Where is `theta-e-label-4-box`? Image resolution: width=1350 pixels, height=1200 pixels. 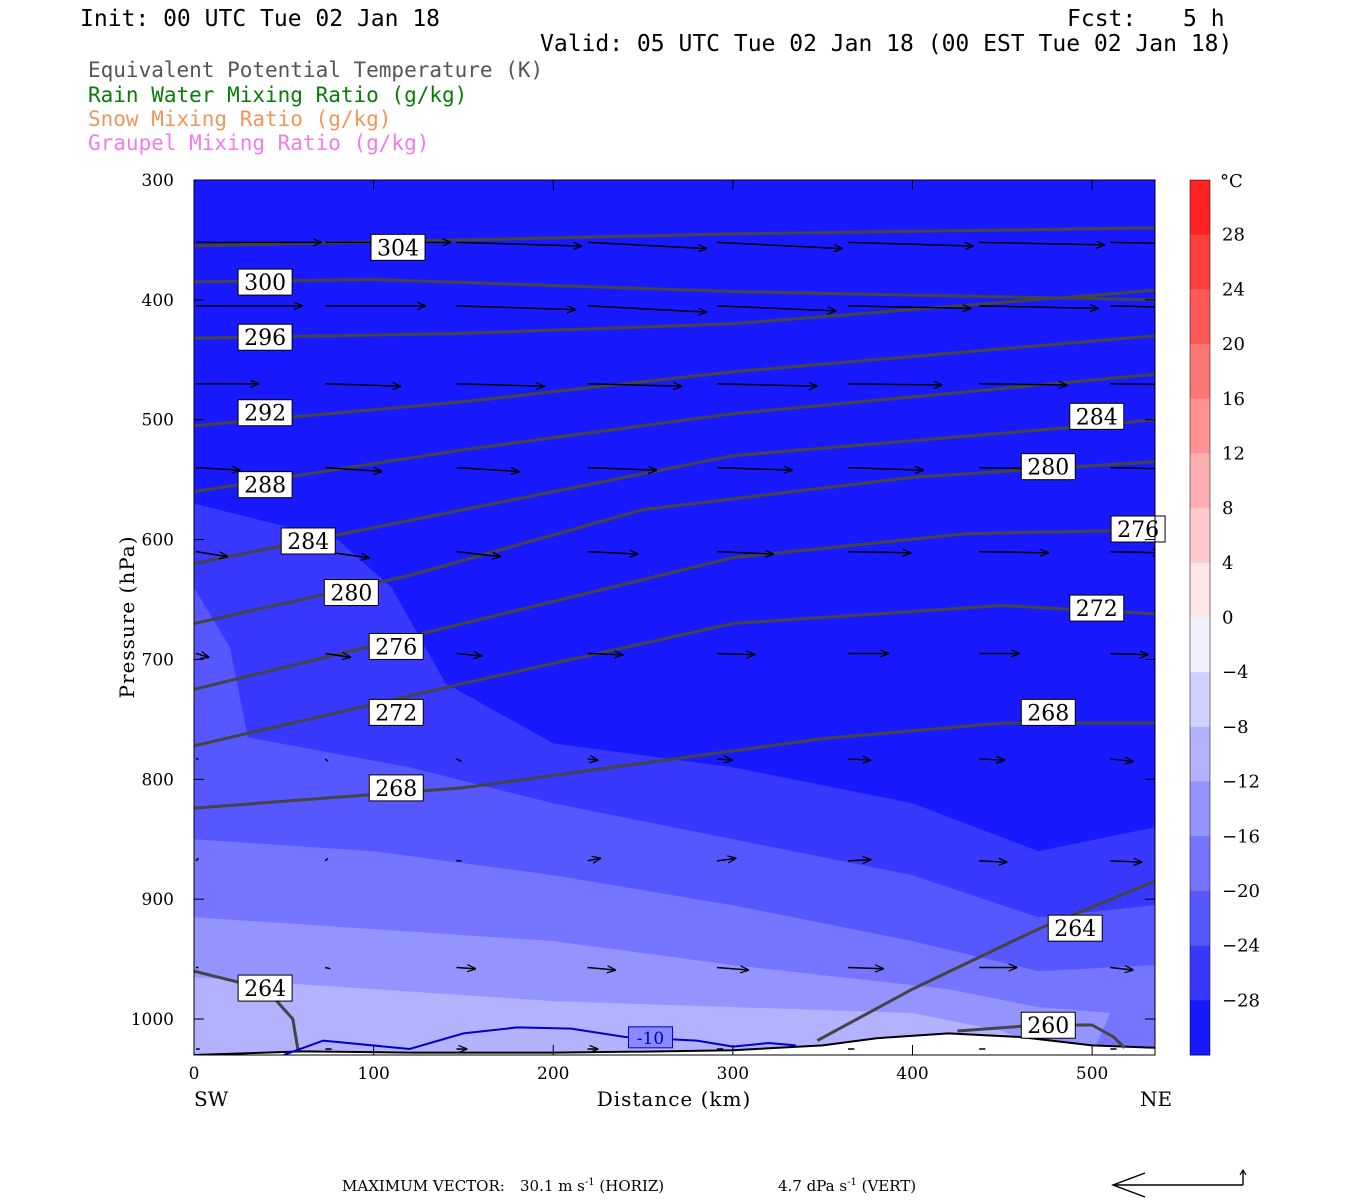
theta-e-label-4-box is located at coordinates (265, 485).